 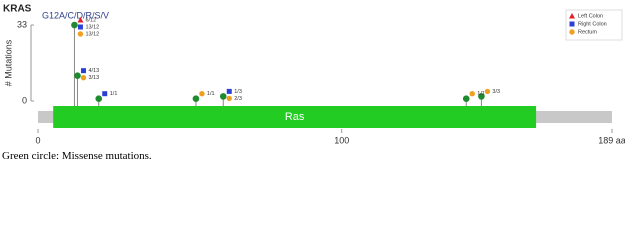 What do you see at coordinates (341, 140) in the screenshot?
I see `x-tick-label: 100` at bounding box center [341, 140].